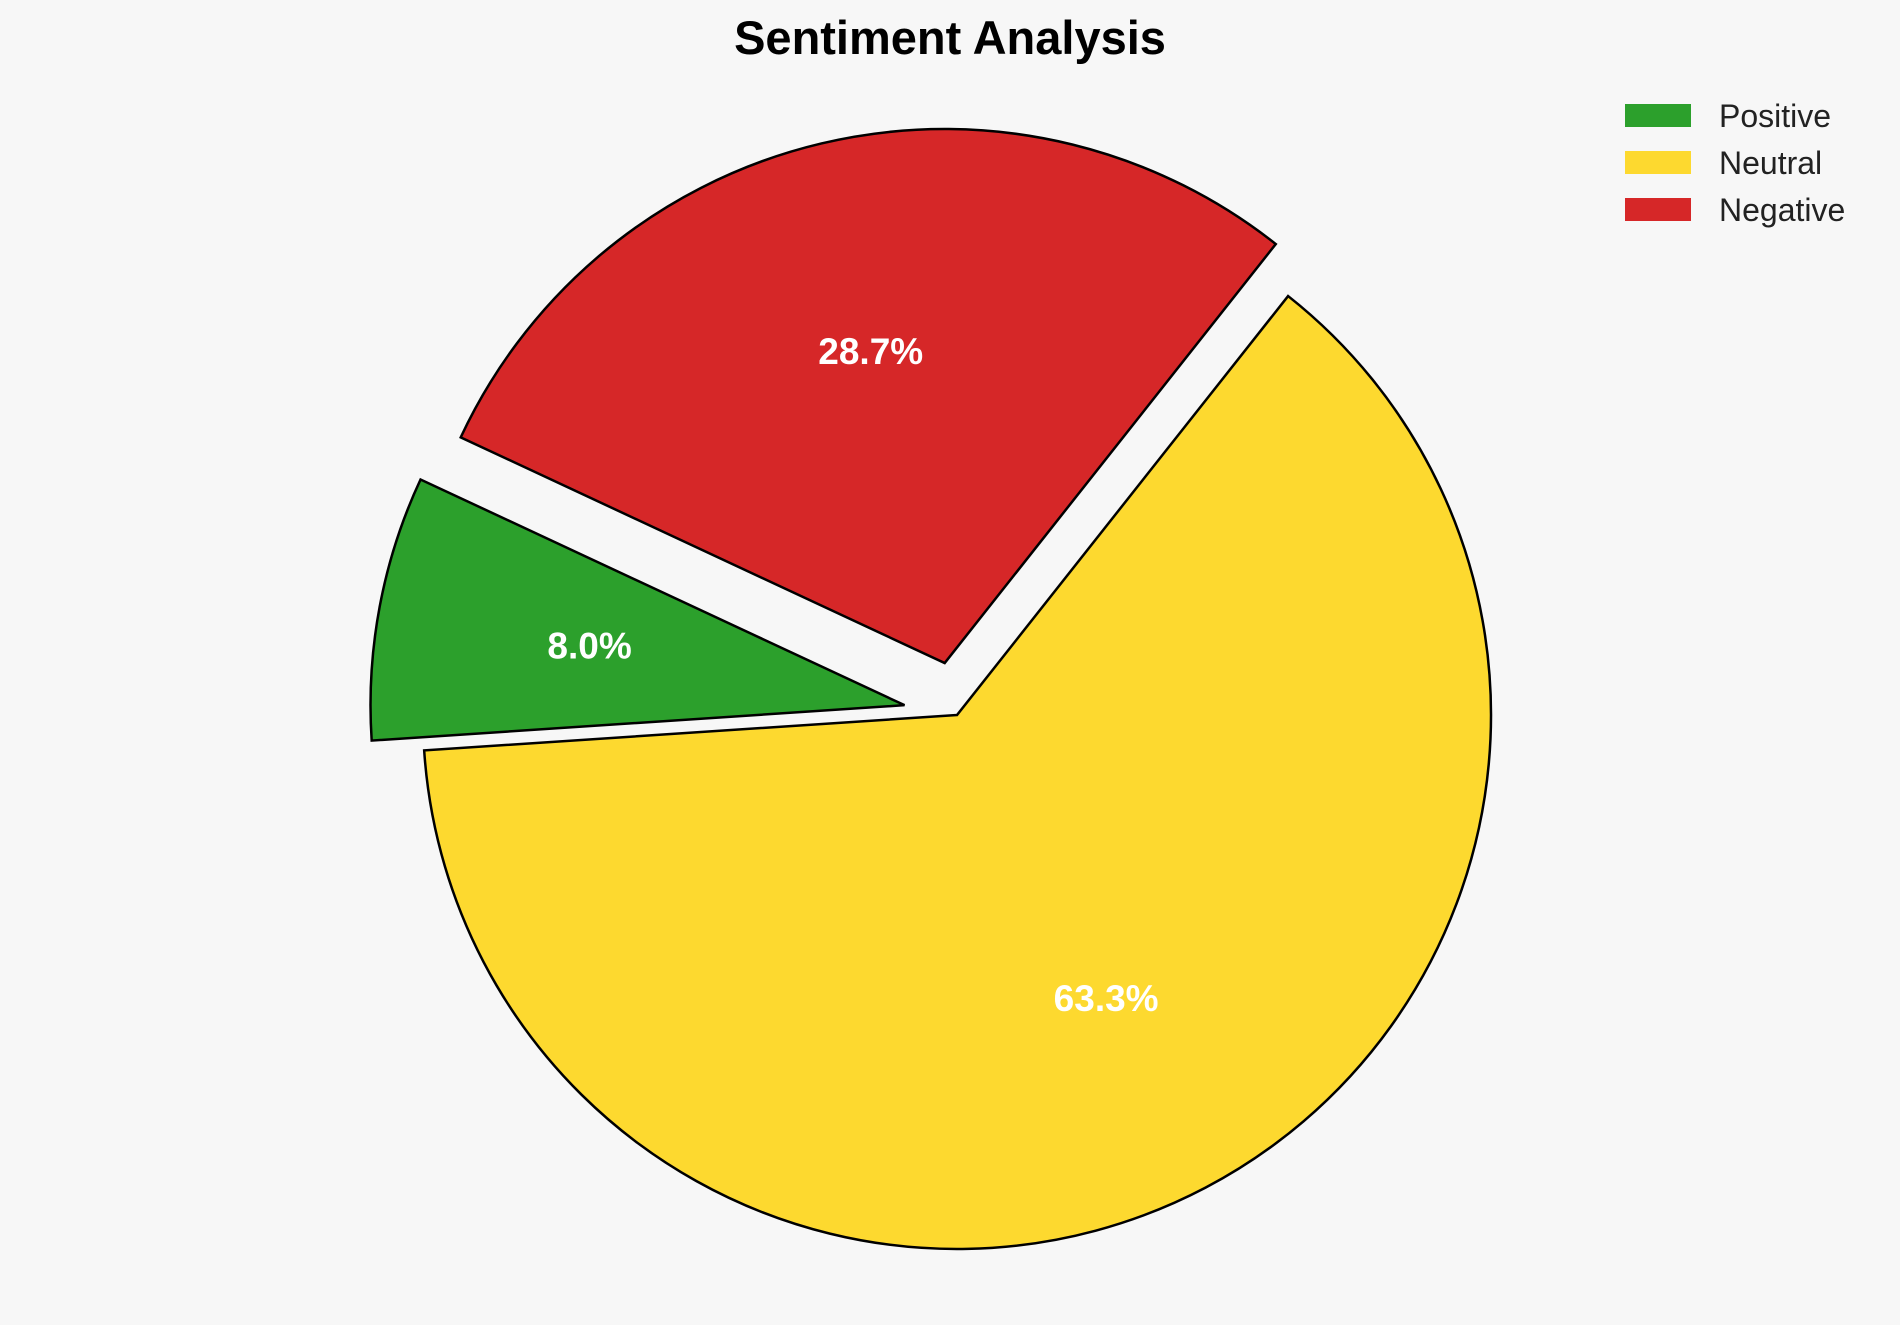 This screenshot has height=1325, width=1900. I want to click on legend-label-positive: Positive, so click(1775, 116).